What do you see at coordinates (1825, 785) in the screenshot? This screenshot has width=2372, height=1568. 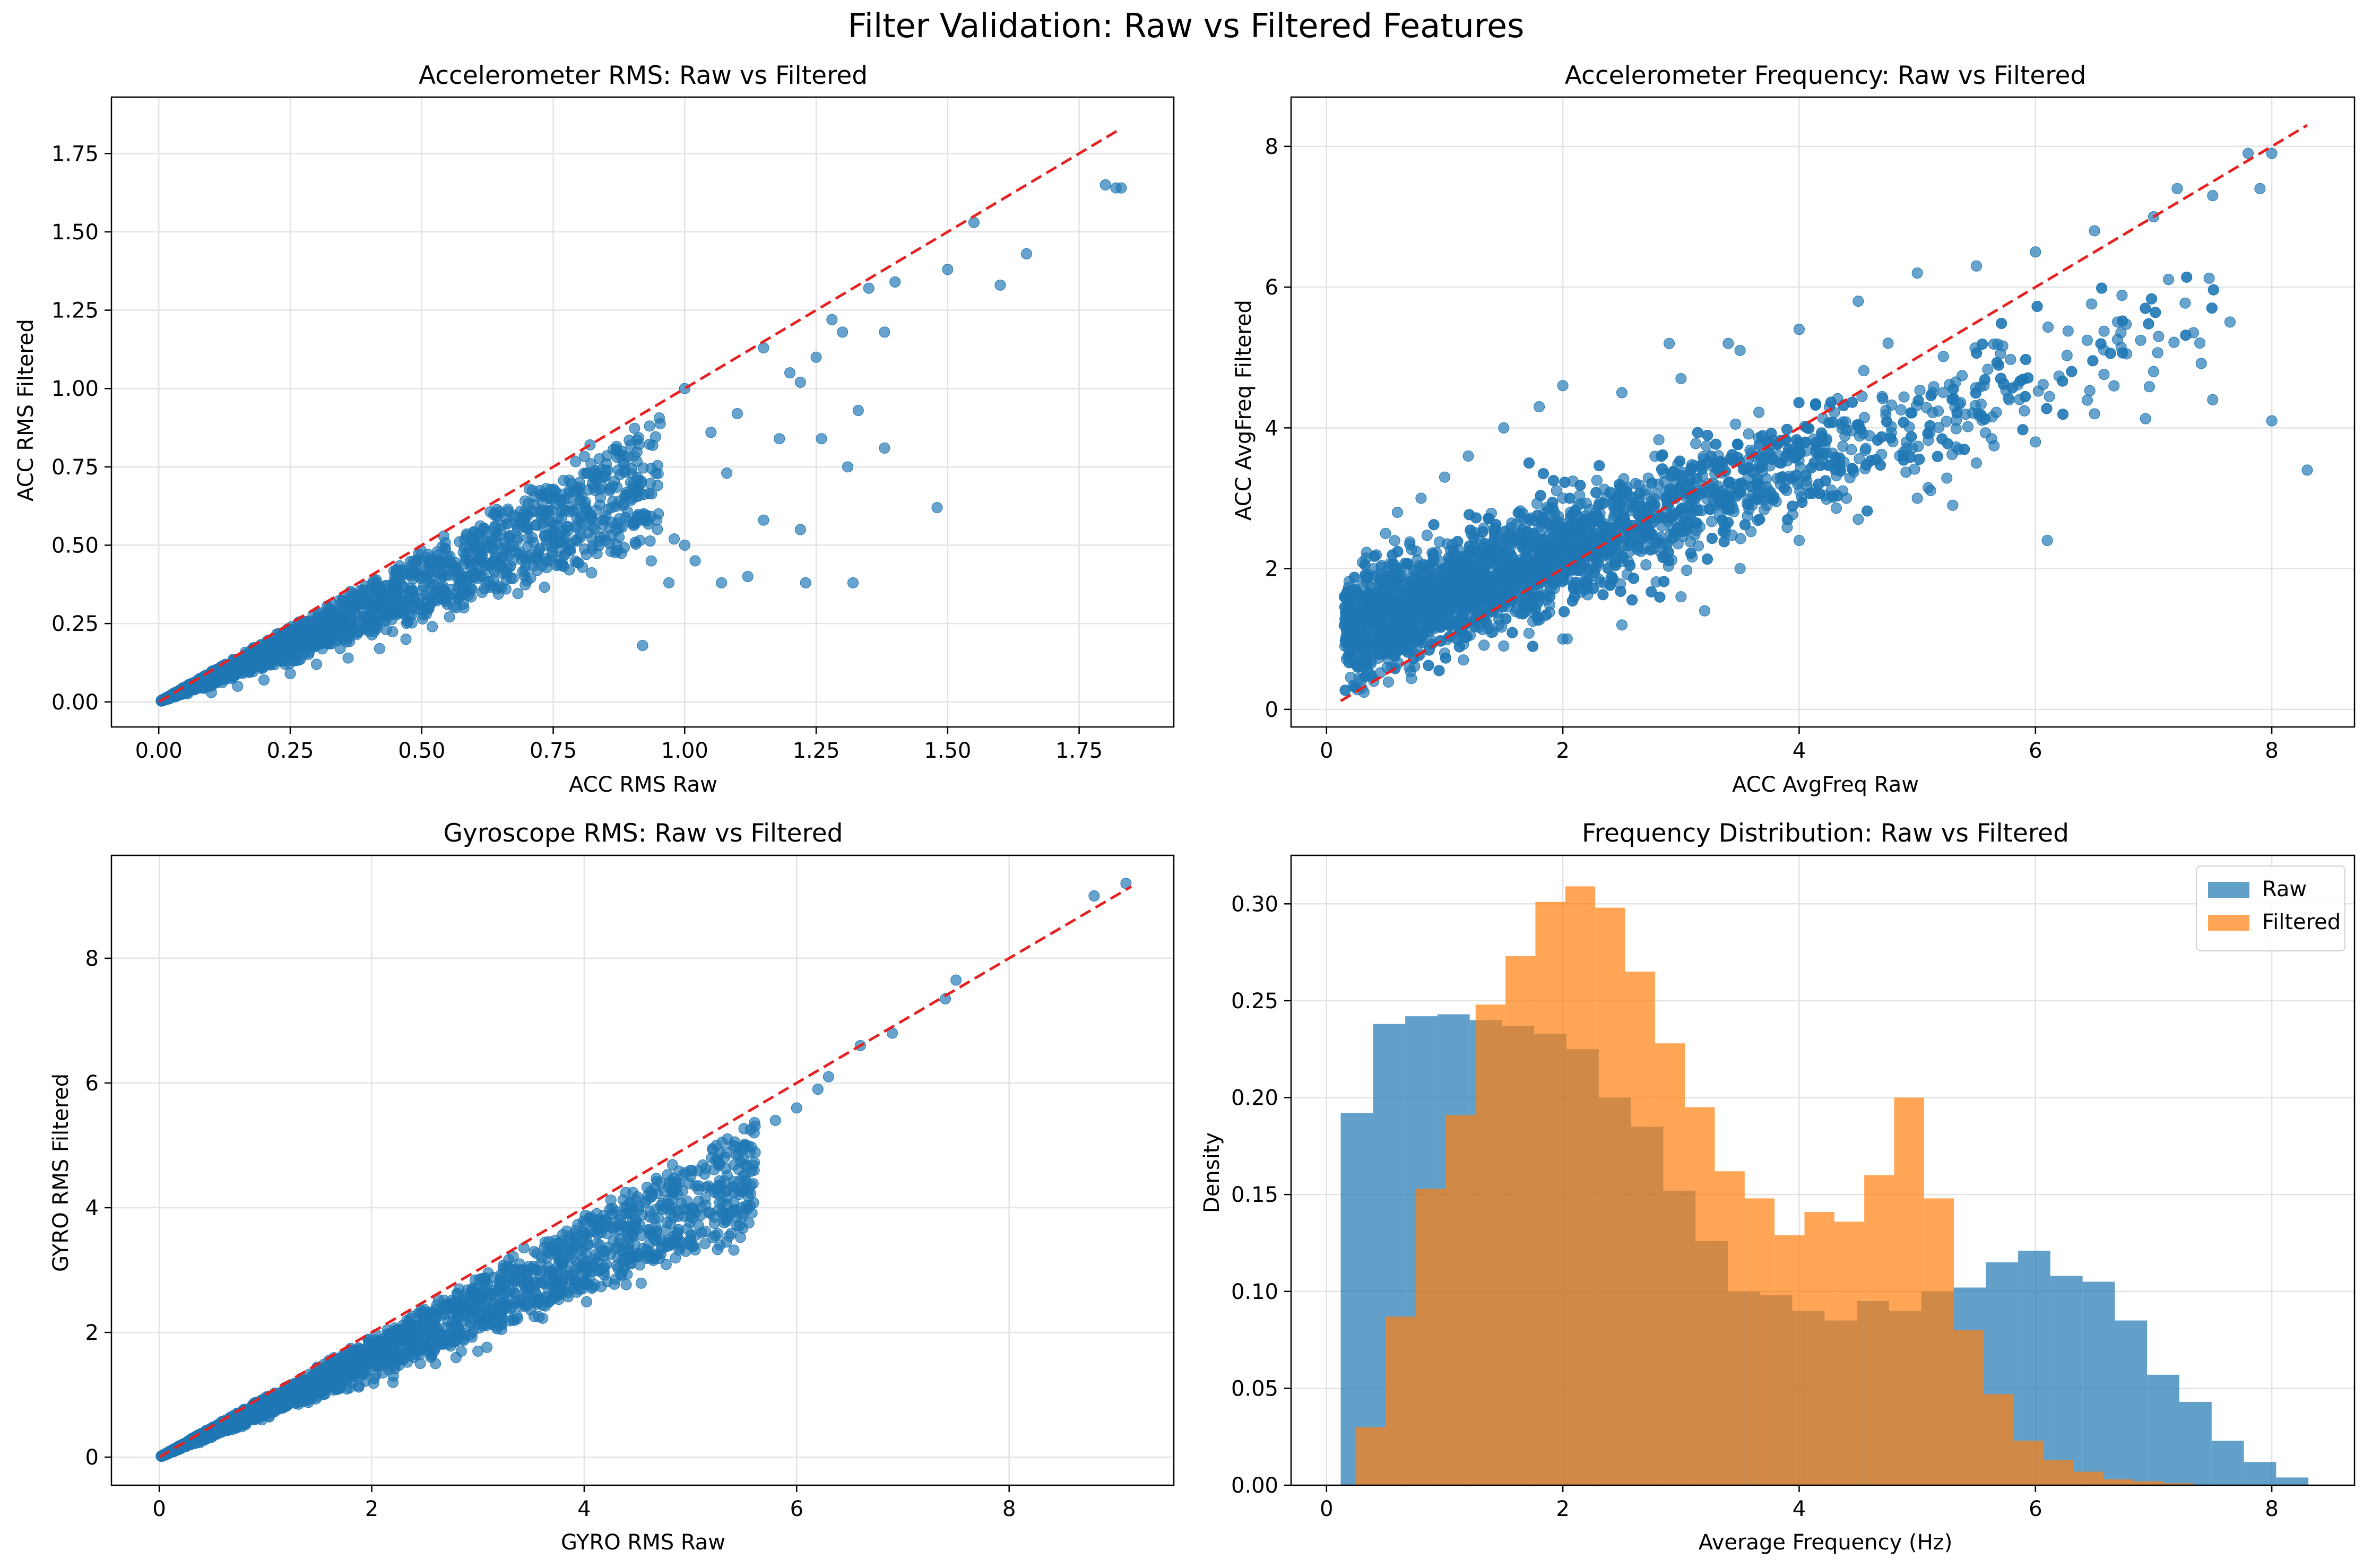 I see `panel-acc-freq-xlabel: ACC AvgFreq Raw` at bounding box center [1825, 785].